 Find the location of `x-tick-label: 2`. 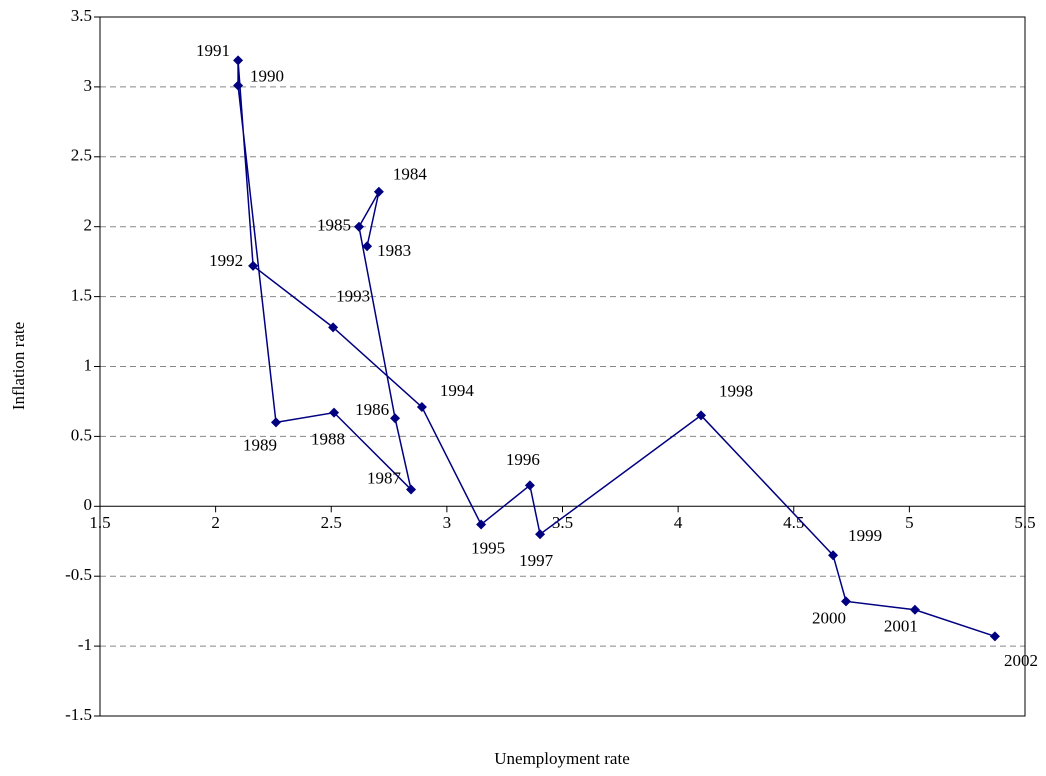

x-tick-label: 2 is located at coordinates (215, 522).